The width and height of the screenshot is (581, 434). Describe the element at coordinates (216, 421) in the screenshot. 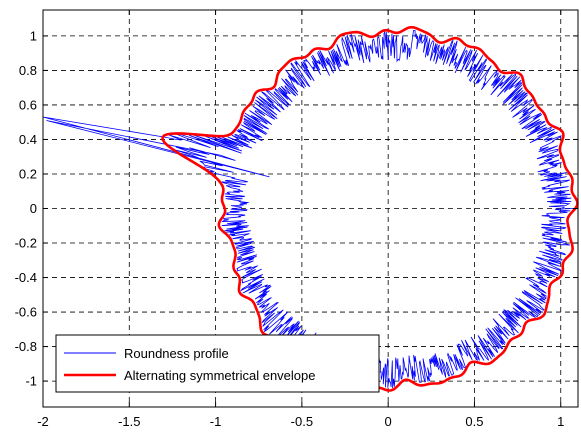

I see `x-tick-label: -1` at that location.